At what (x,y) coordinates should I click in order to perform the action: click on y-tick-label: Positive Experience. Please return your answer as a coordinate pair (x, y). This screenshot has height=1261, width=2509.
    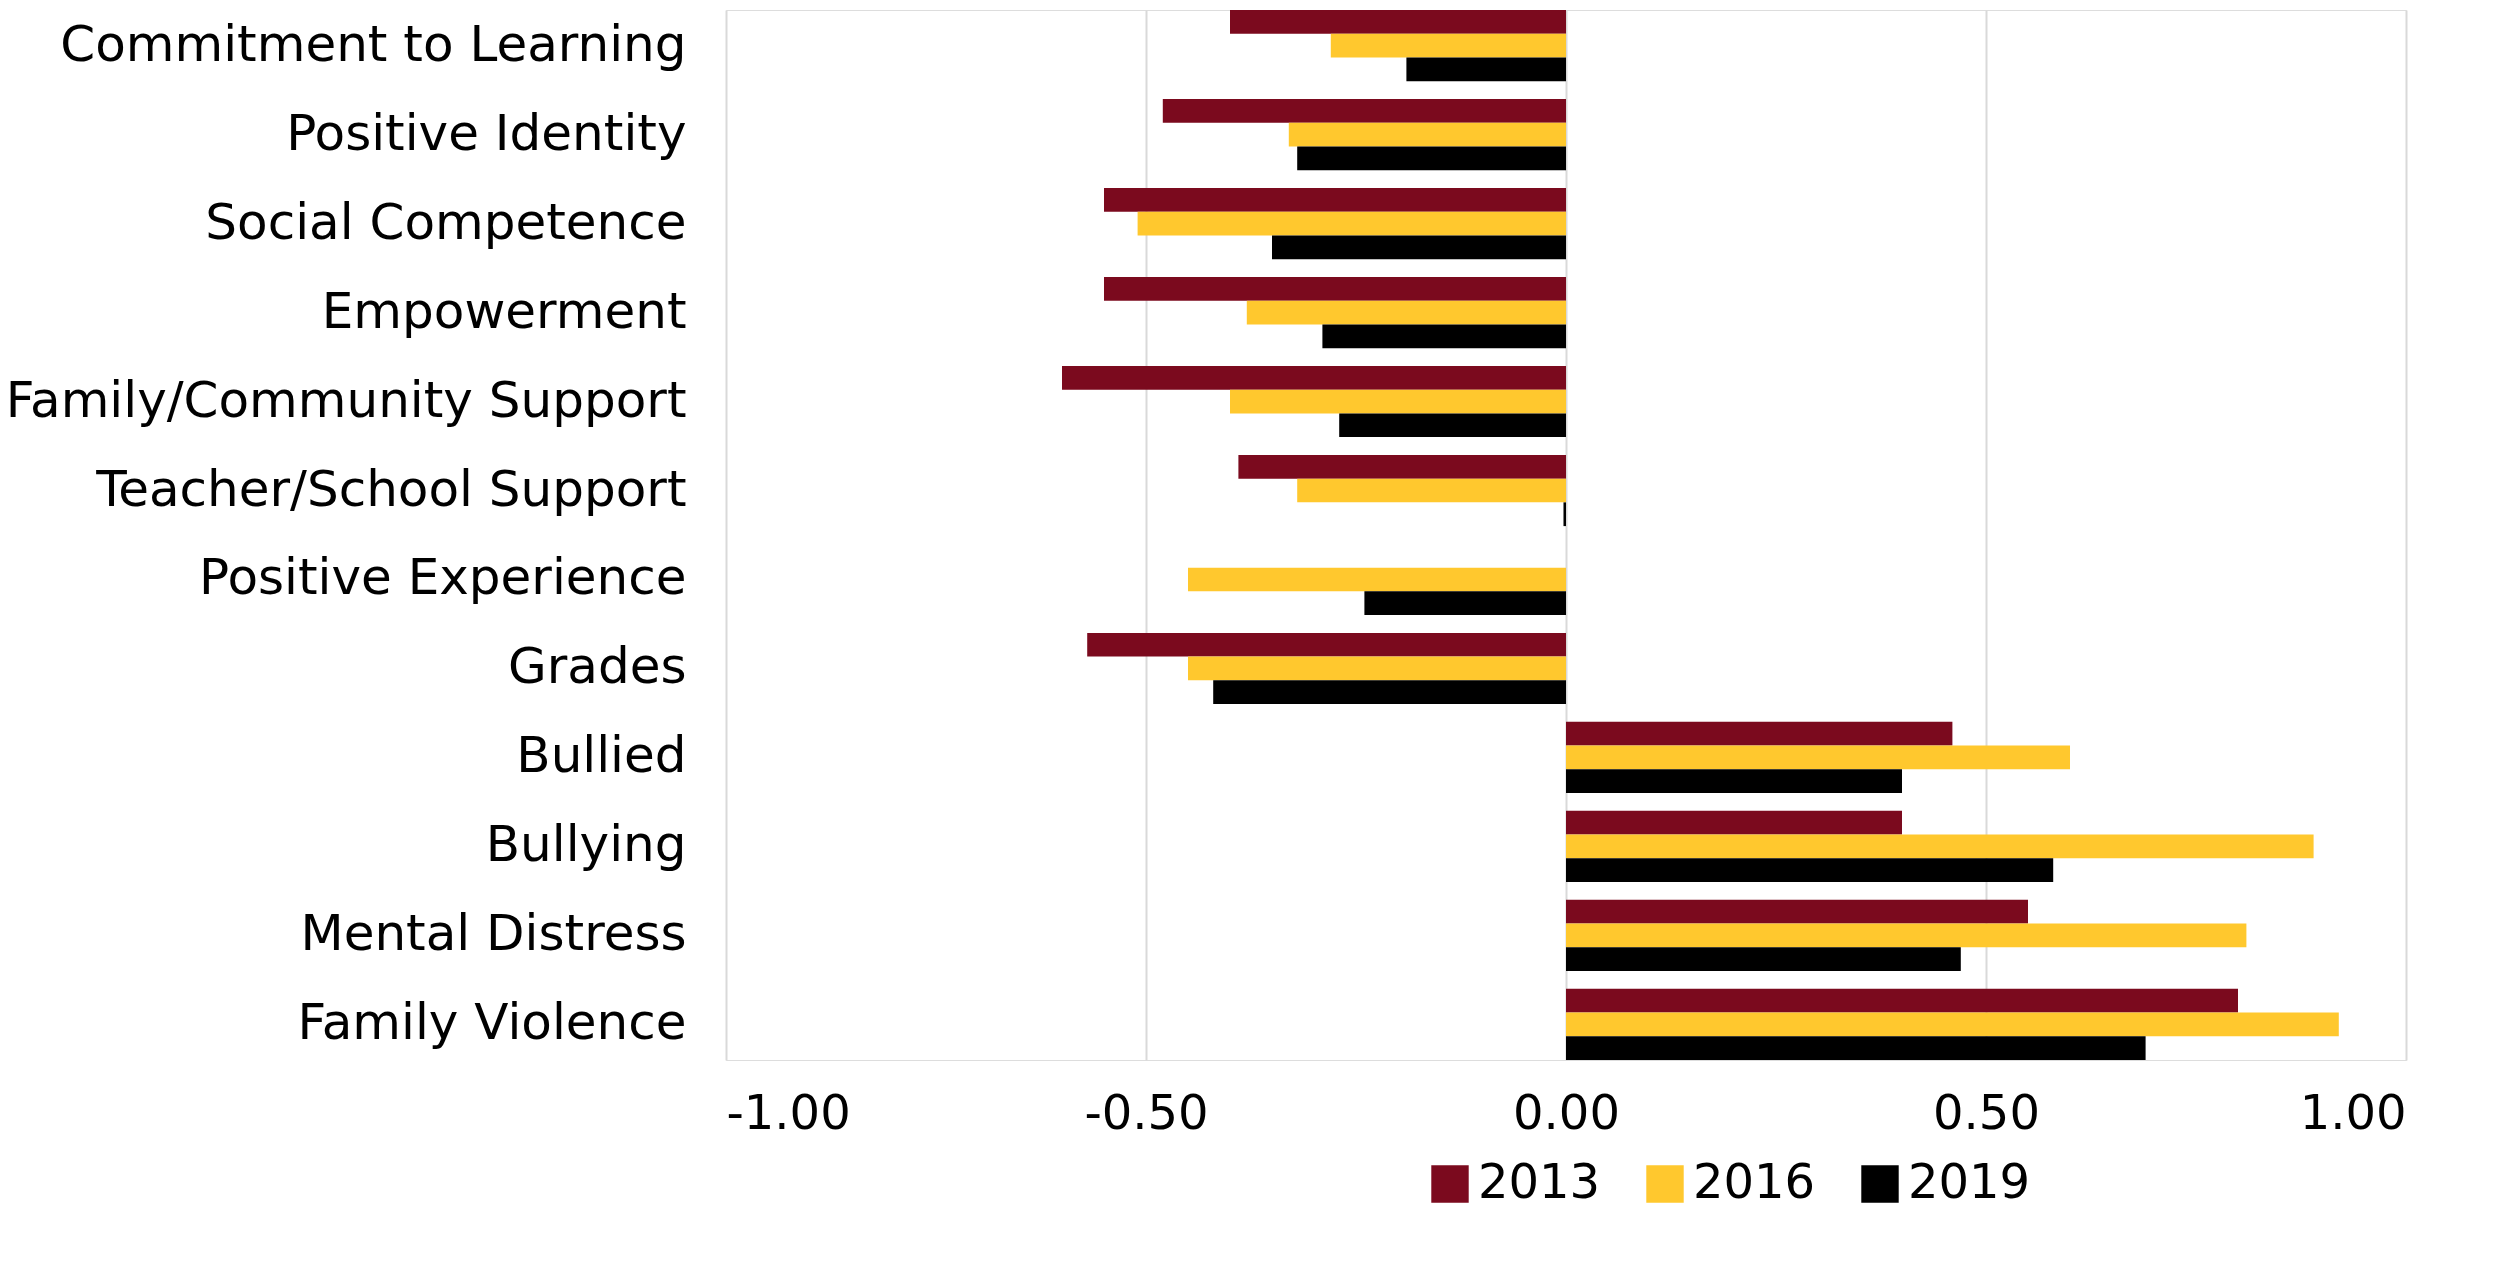
    Looking at the image, I should click on (443, 577).